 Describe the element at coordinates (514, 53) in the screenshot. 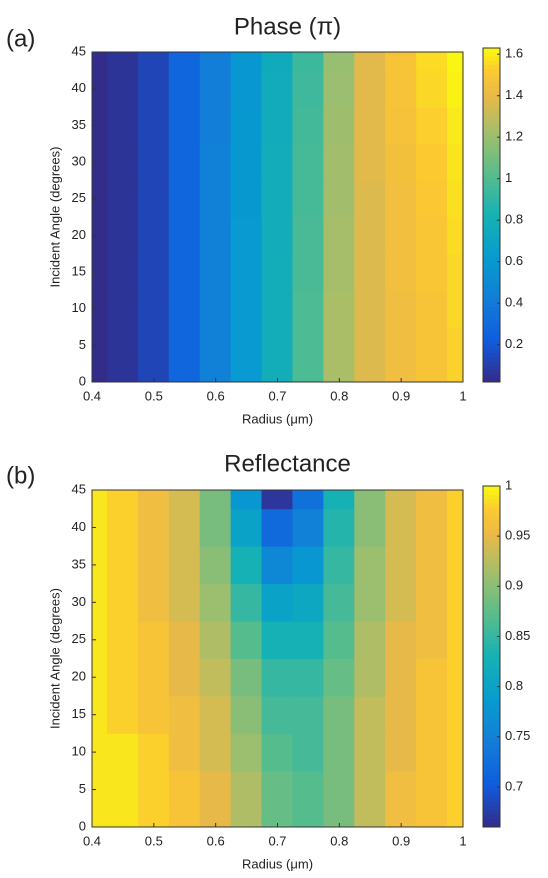

I see `colorbar-tick-label: 1.6` at that location.